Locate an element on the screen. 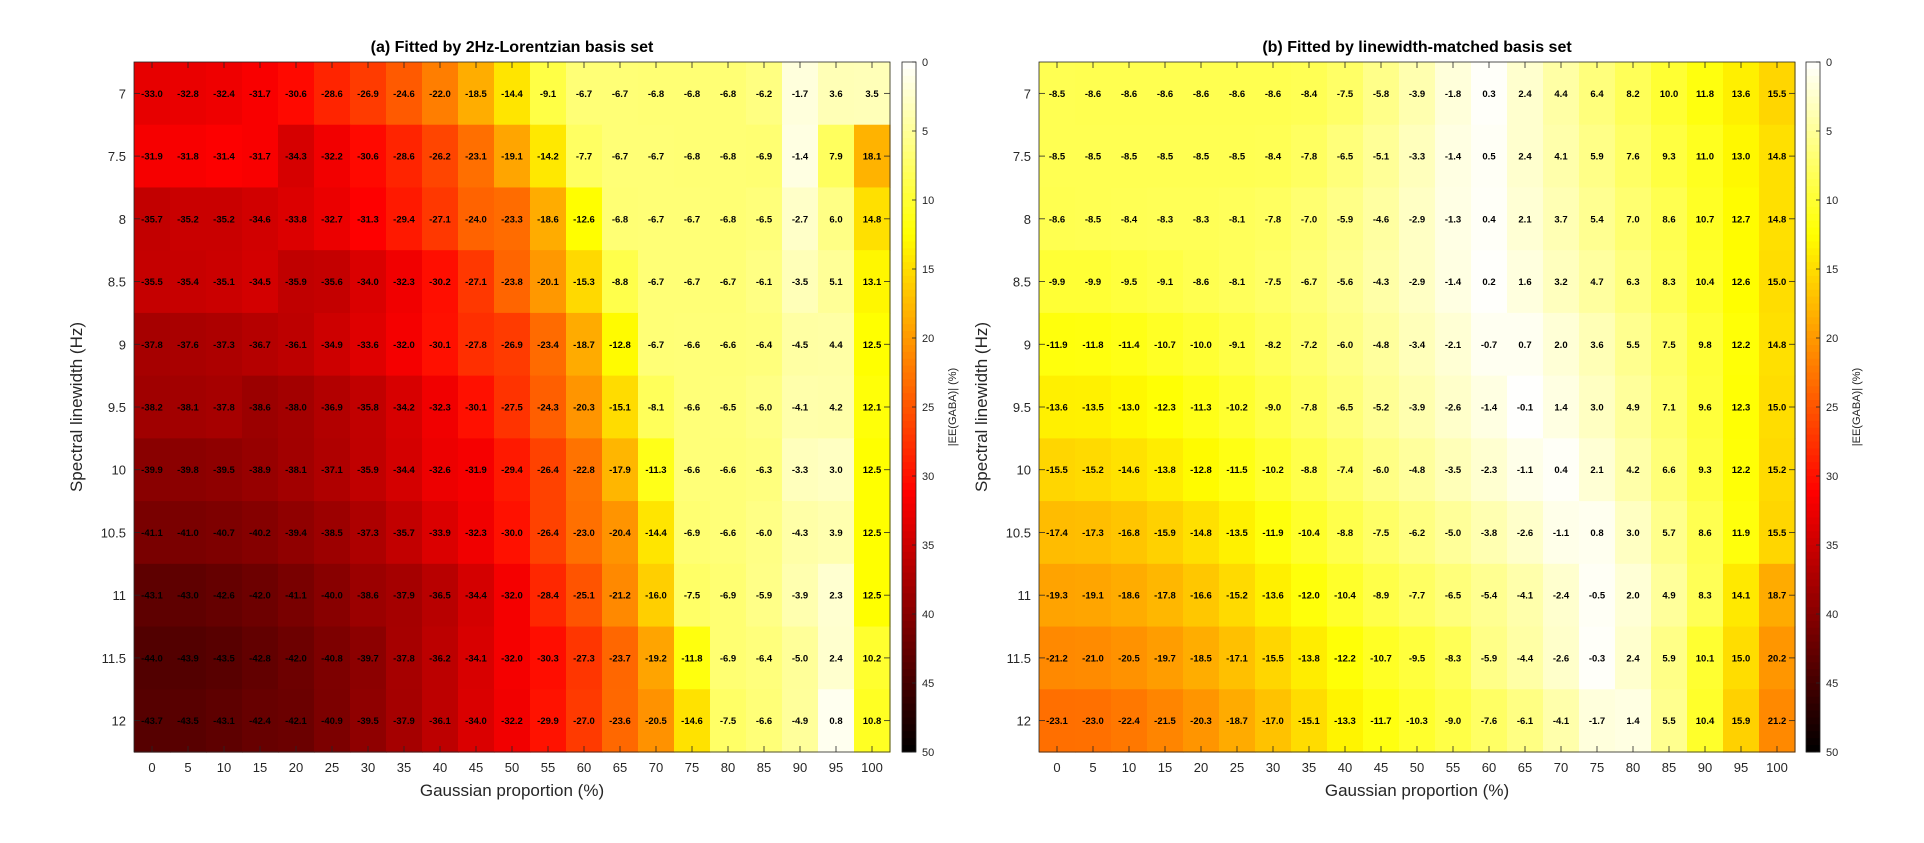  cell-value-label: -27.3 is located at coordinates (584, 658).